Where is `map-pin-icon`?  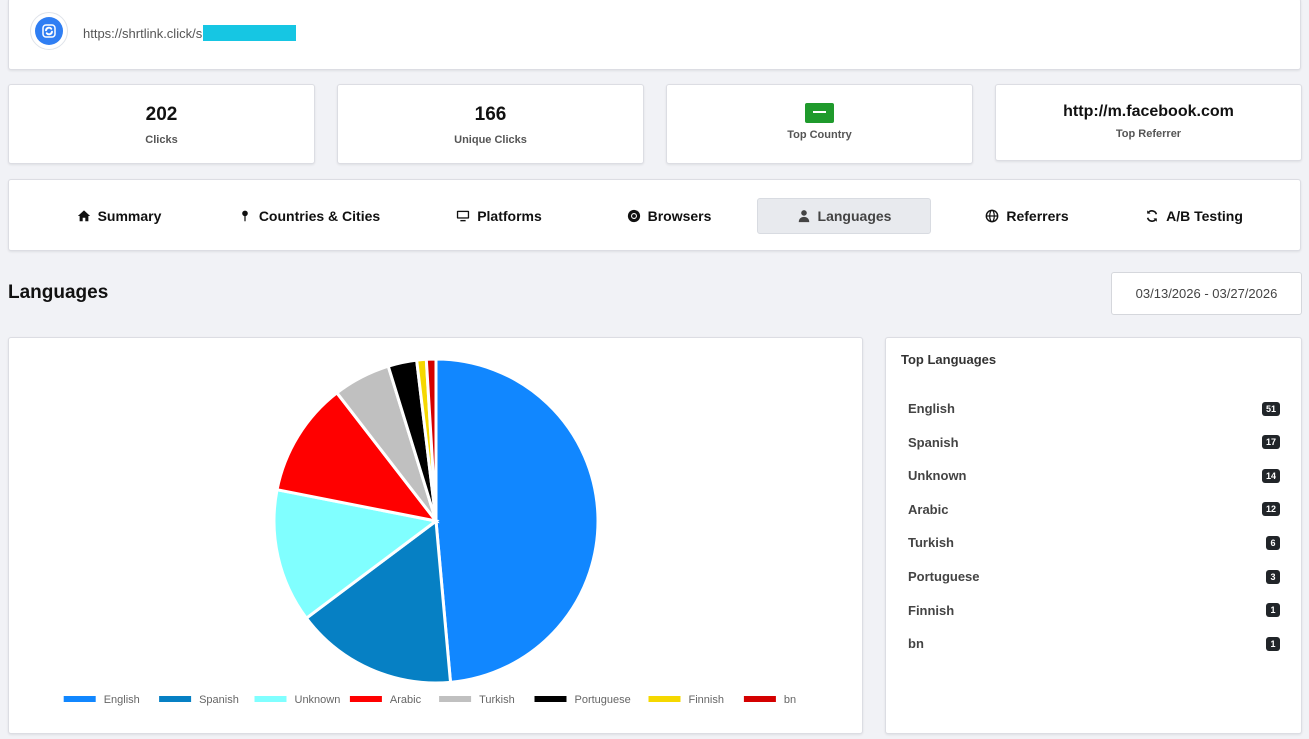 map-pin-icon is located at coordinates (245, 216).